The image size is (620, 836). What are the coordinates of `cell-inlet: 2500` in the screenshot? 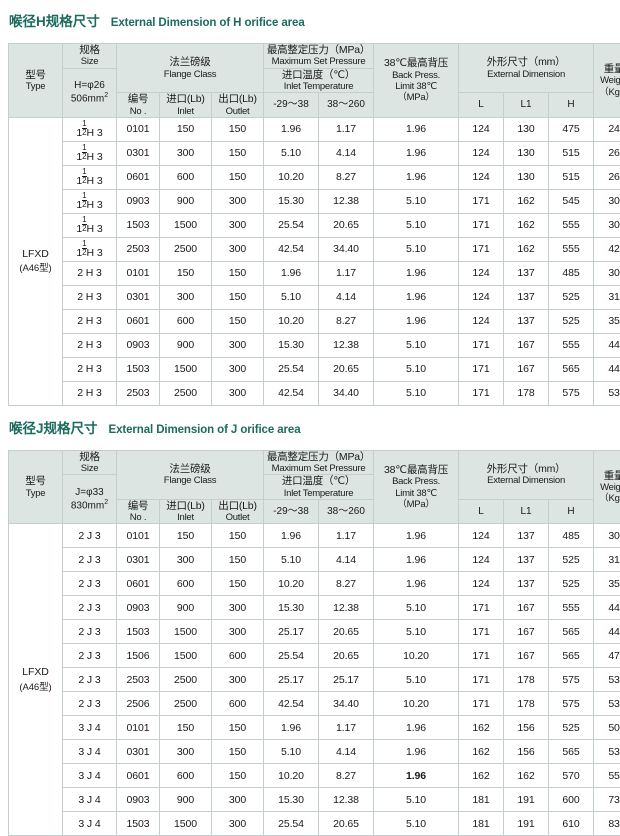 It's located at (186, 249).